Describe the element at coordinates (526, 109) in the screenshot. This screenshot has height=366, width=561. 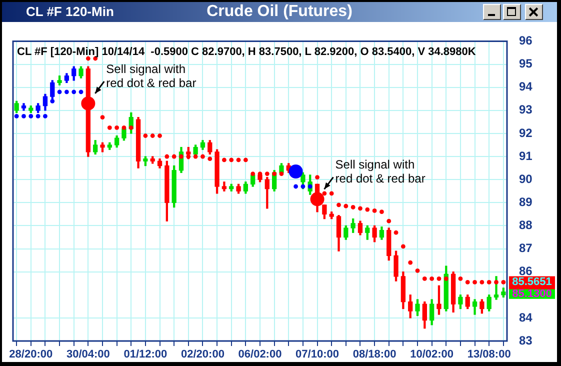
I see `y-tick-label: 93` at that location.